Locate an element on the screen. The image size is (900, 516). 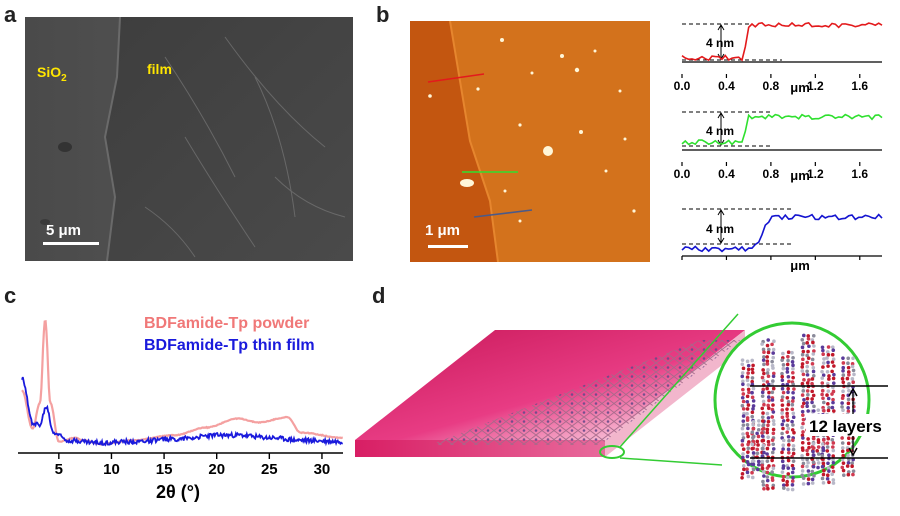
profile-plot-green is located at coordinates (782, 131).